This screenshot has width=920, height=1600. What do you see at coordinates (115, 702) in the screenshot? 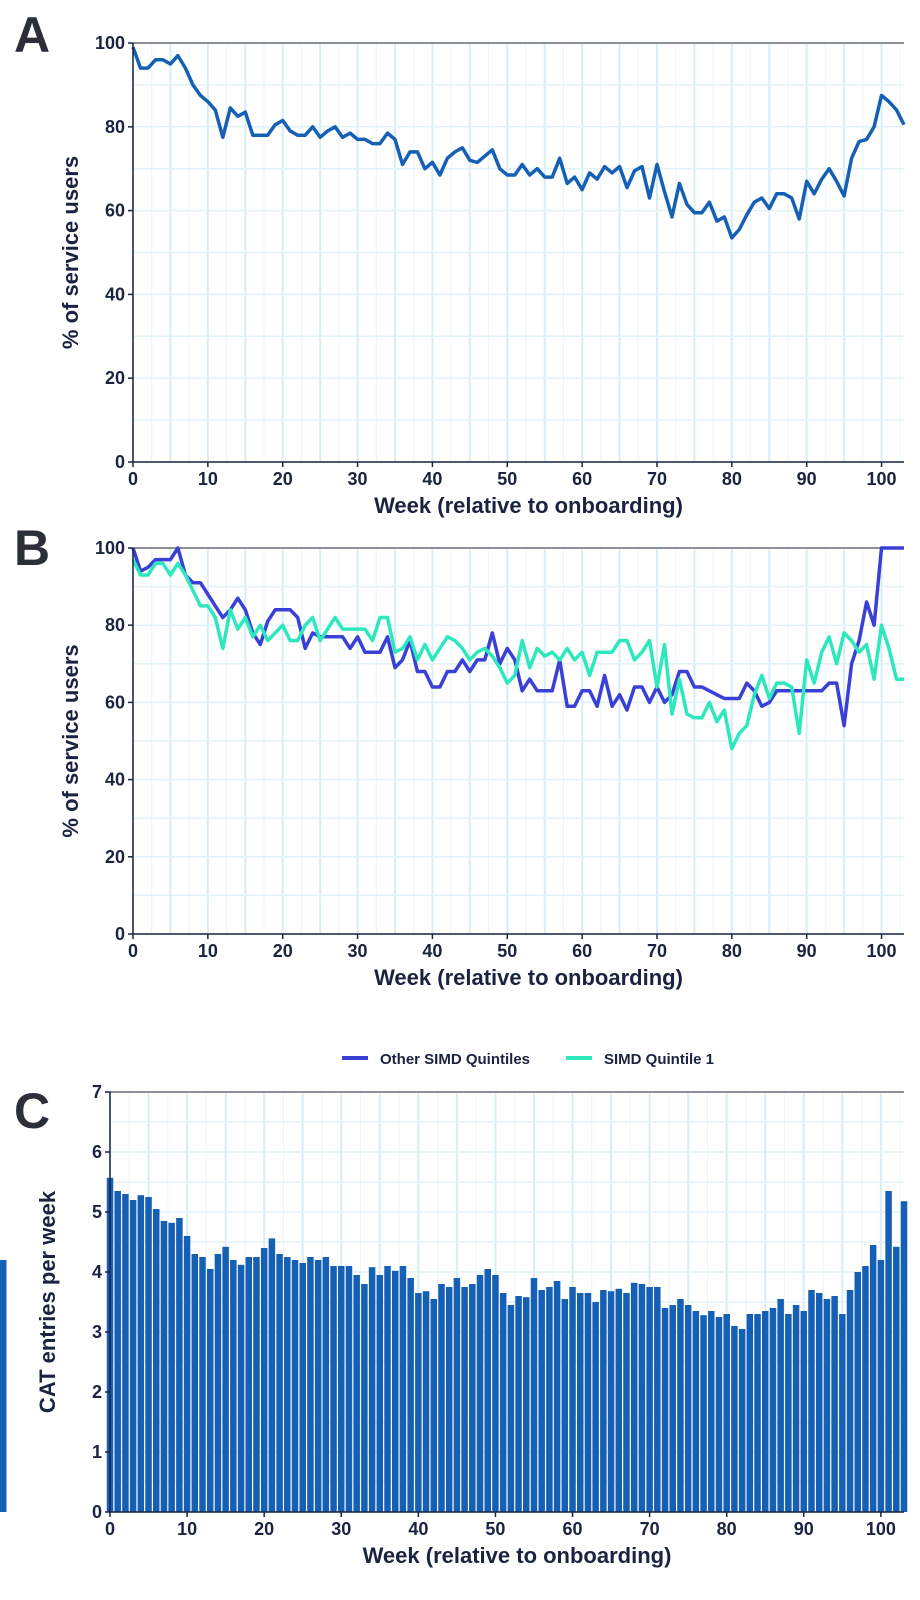
I see `y-tick-label: 60` at bounding box center [115, 702].